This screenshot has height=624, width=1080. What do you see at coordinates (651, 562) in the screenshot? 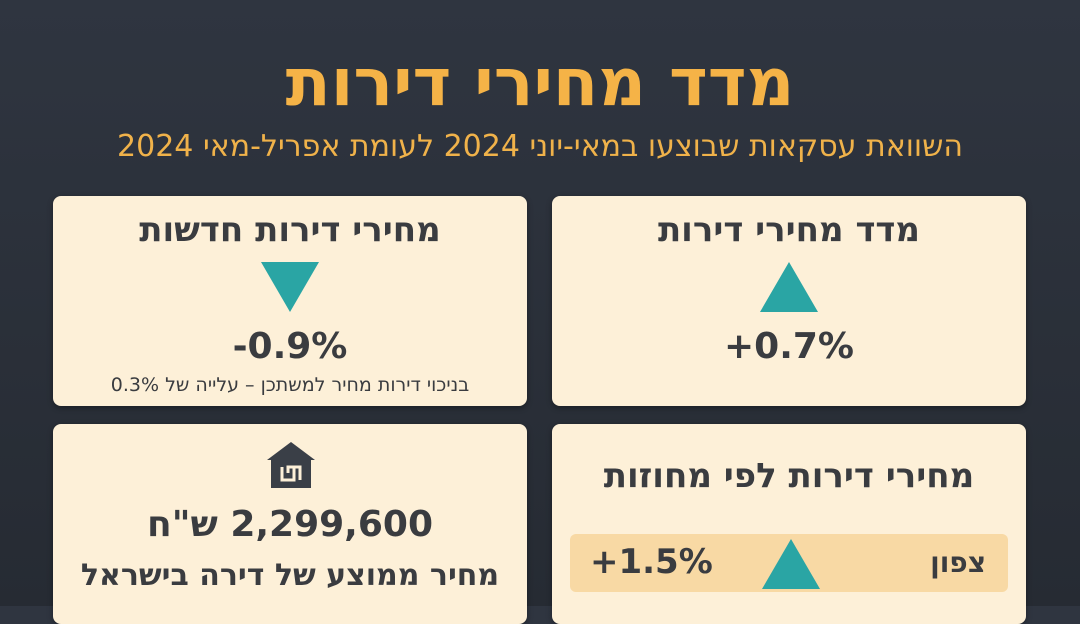
I see `district-change: +1.5%` at bounding box center [651, 562].